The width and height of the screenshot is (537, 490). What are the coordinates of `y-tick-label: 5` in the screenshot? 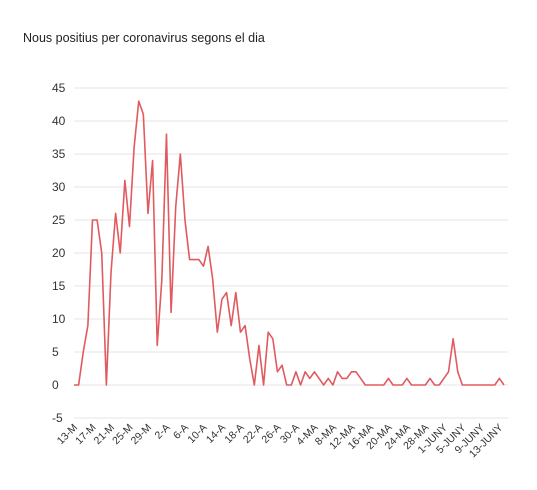 It's located at (55, 352).